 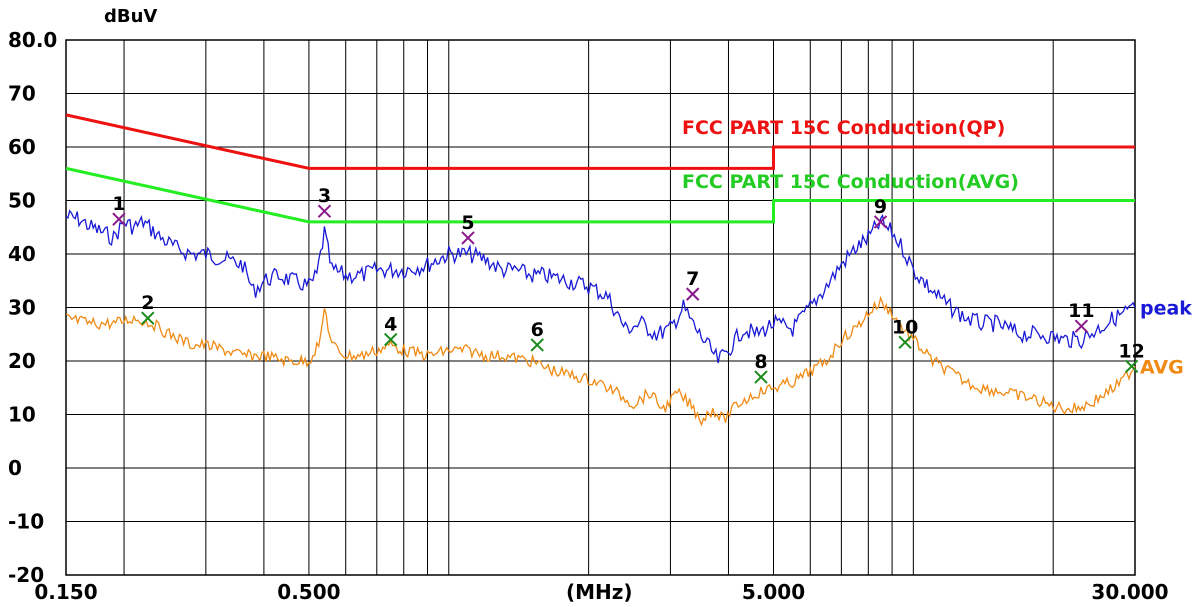 What do you see at coordinates (22, 254) in the screenshot?
I see `y-tick-label: 40` at bounding box center [22, 254].